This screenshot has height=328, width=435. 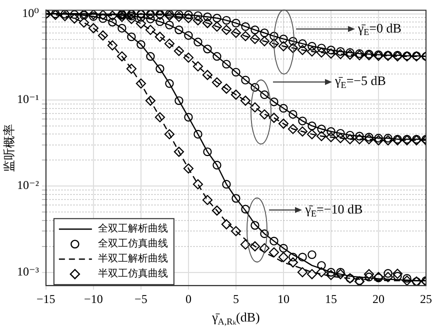 I want to click on y-tick-label: 10⁻², so click(x=28, y=185).